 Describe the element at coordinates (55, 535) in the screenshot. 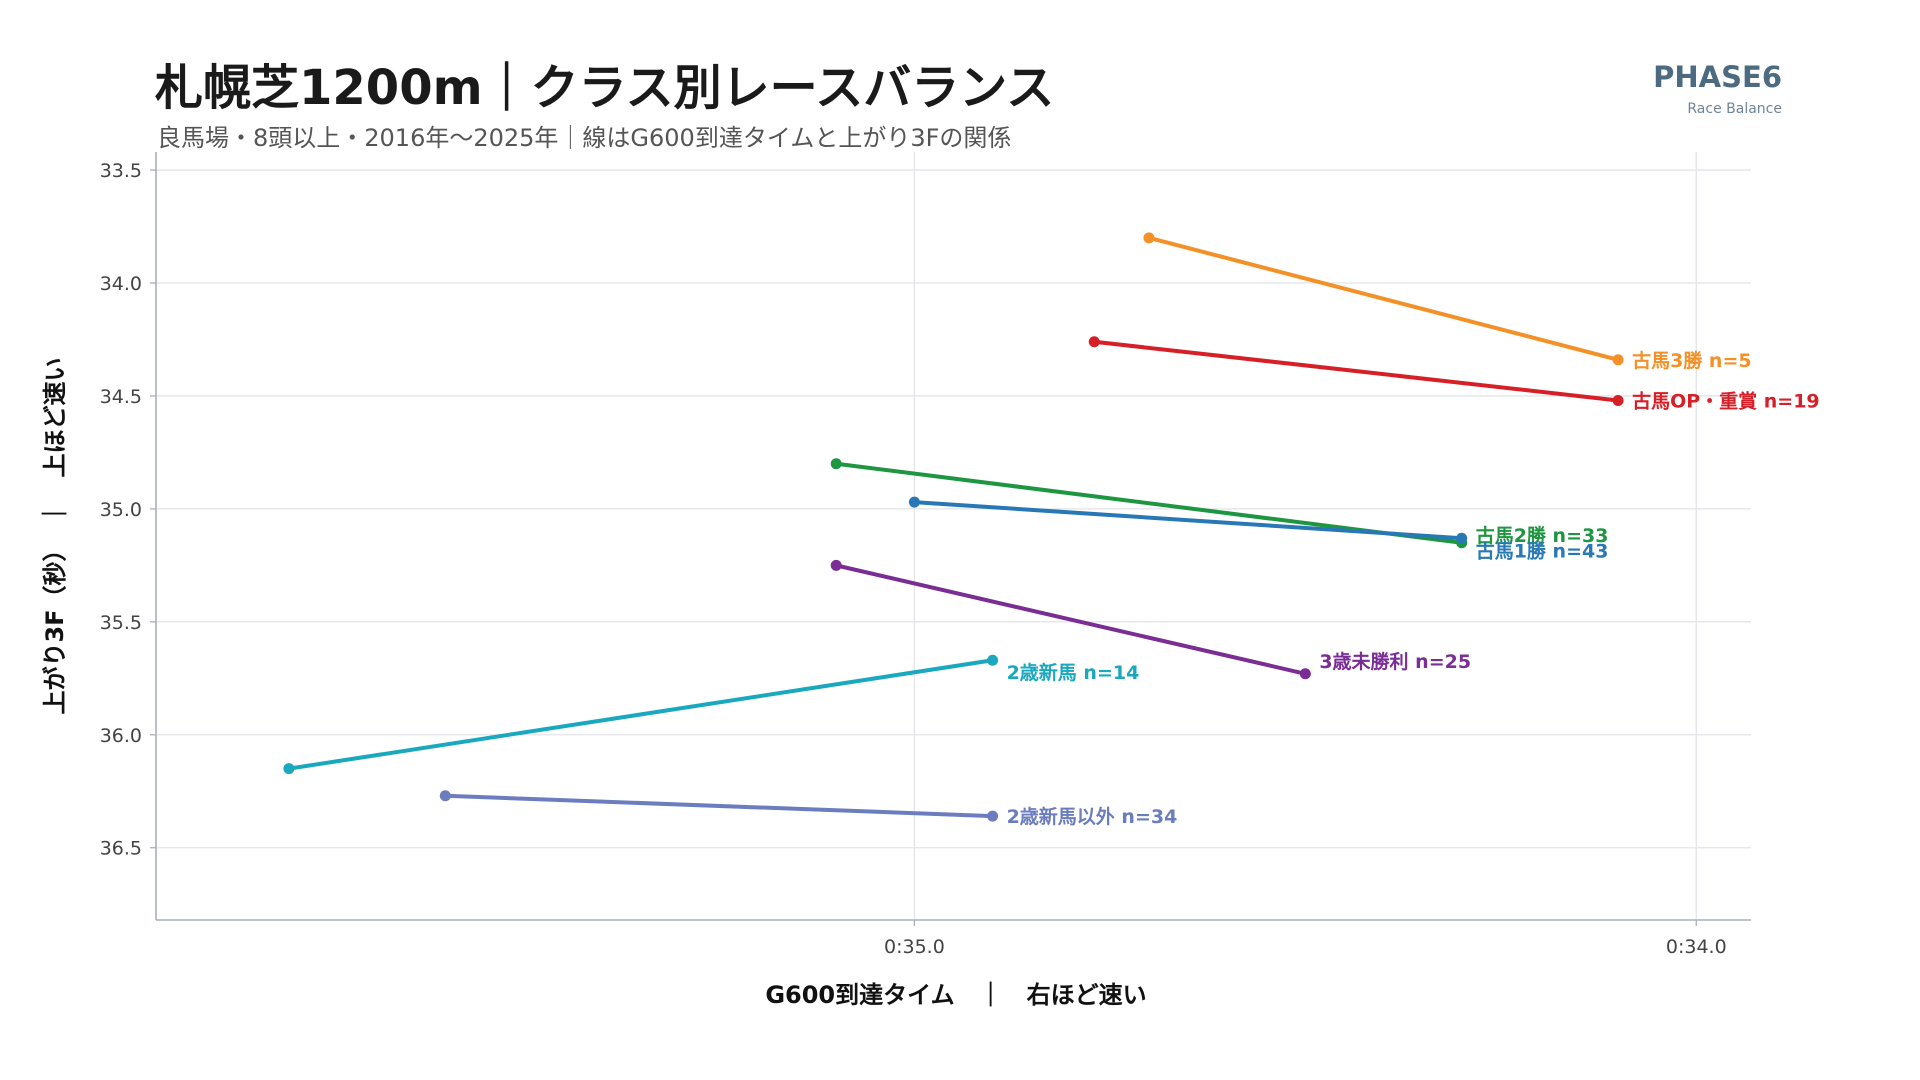

I see `y-axis-label: 上がり3F（秒） ｜ 上ほど速い` at that location.